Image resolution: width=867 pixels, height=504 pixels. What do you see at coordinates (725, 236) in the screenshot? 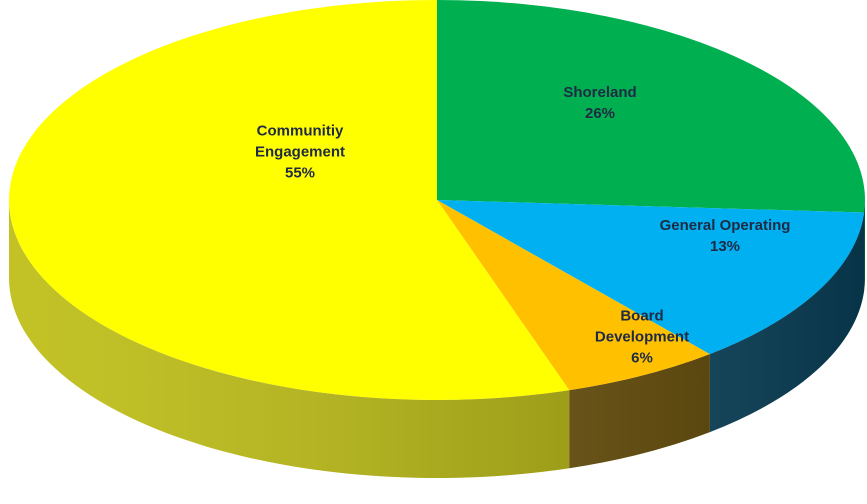
I see `slice-label: General Operating 13%` at bounding box center [725, 236].